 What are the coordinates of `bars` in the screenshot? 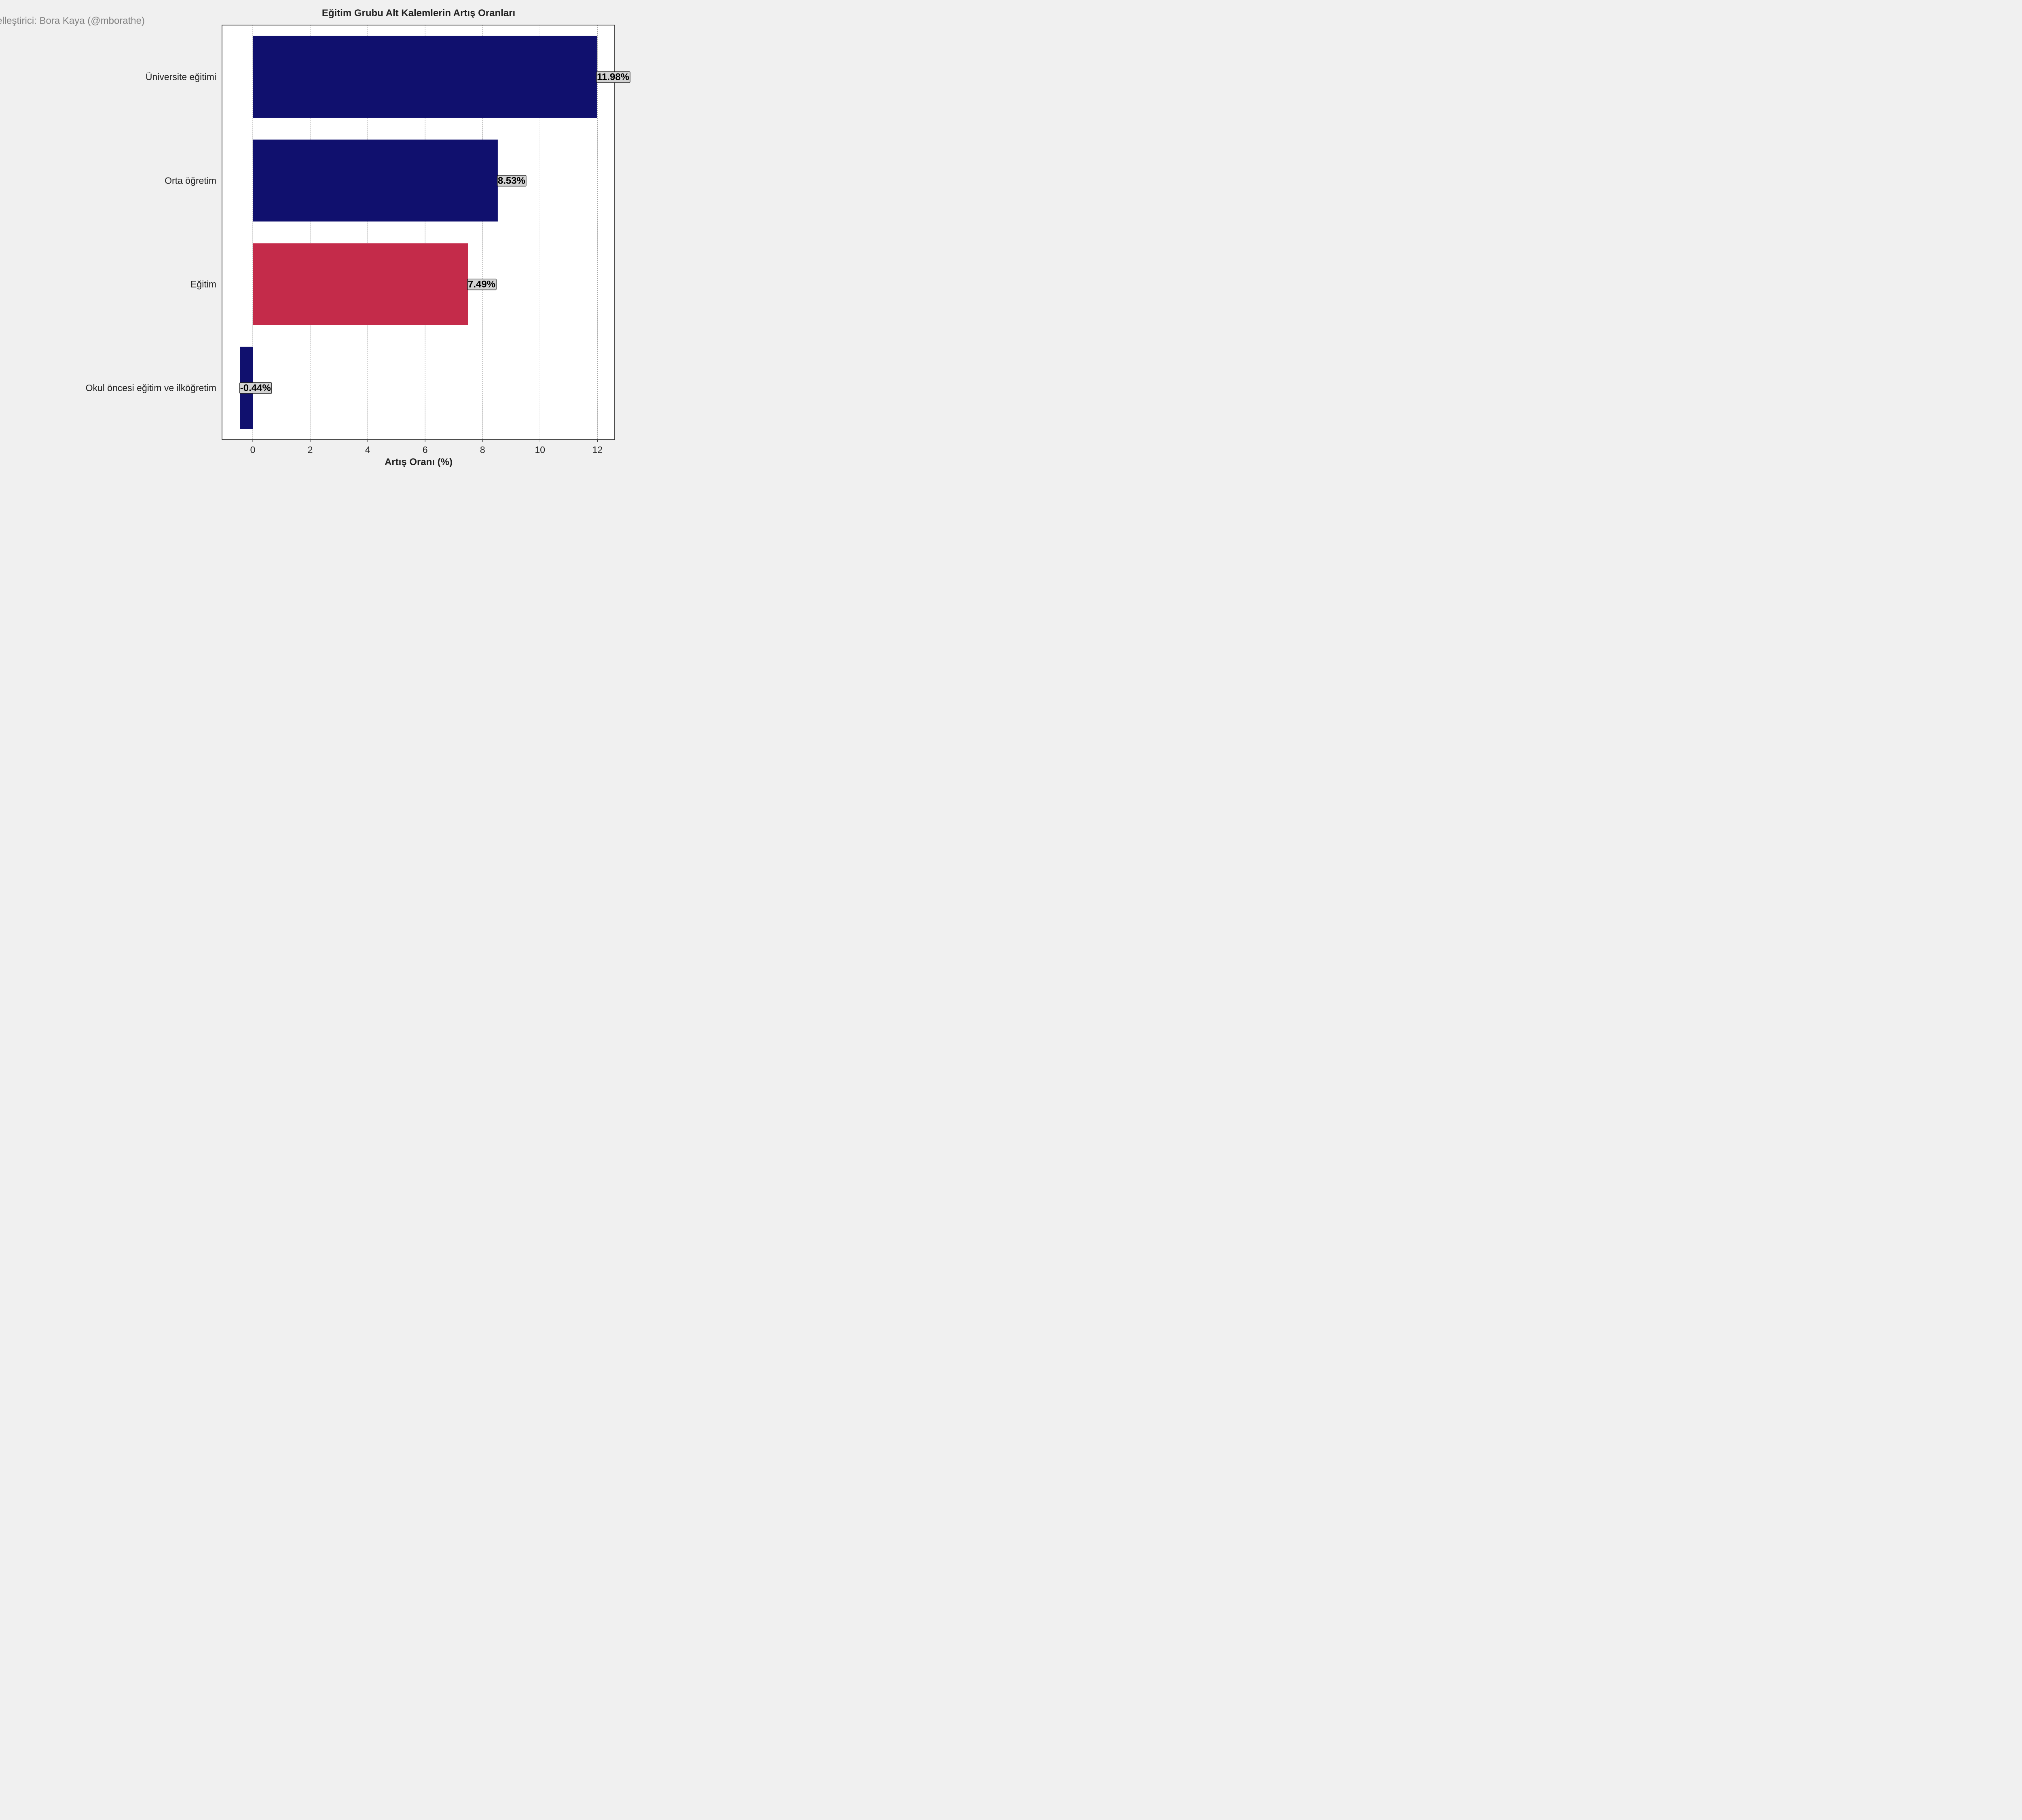 It's located at (418, 233).